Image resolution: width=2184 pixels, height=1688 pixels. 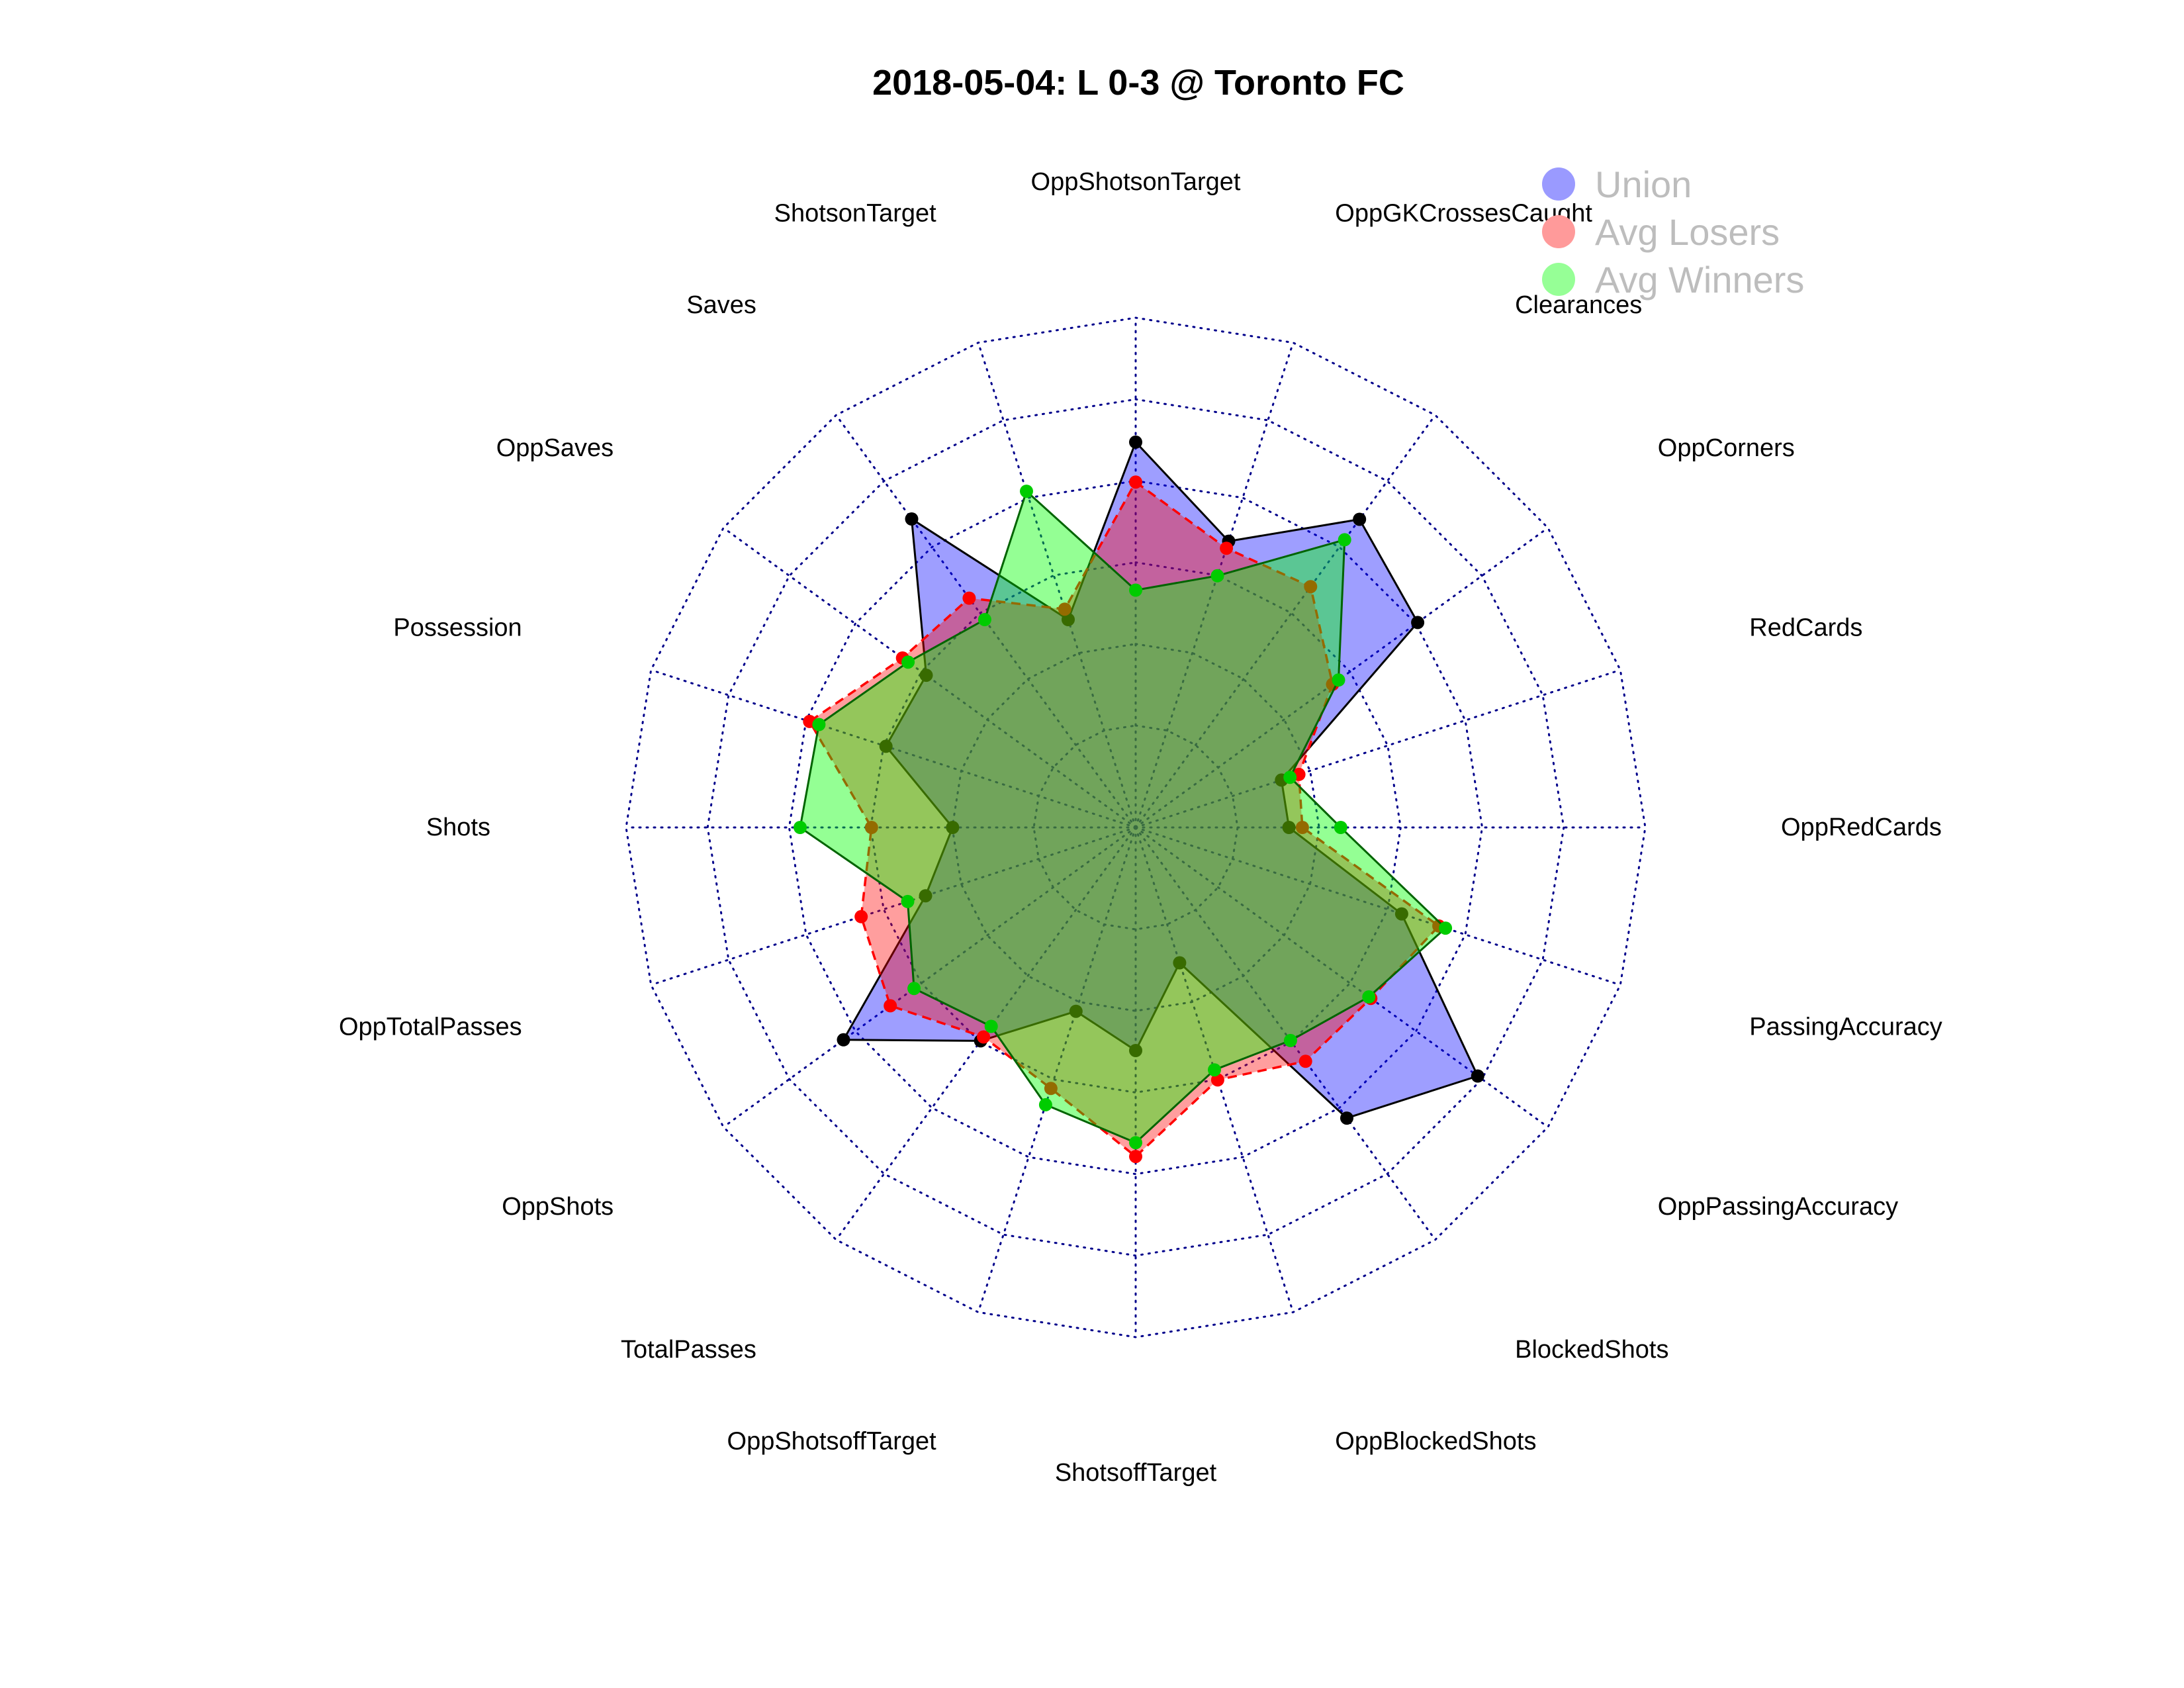 I want to click on axis-label: RedCards, so click(x=1806, y=628).